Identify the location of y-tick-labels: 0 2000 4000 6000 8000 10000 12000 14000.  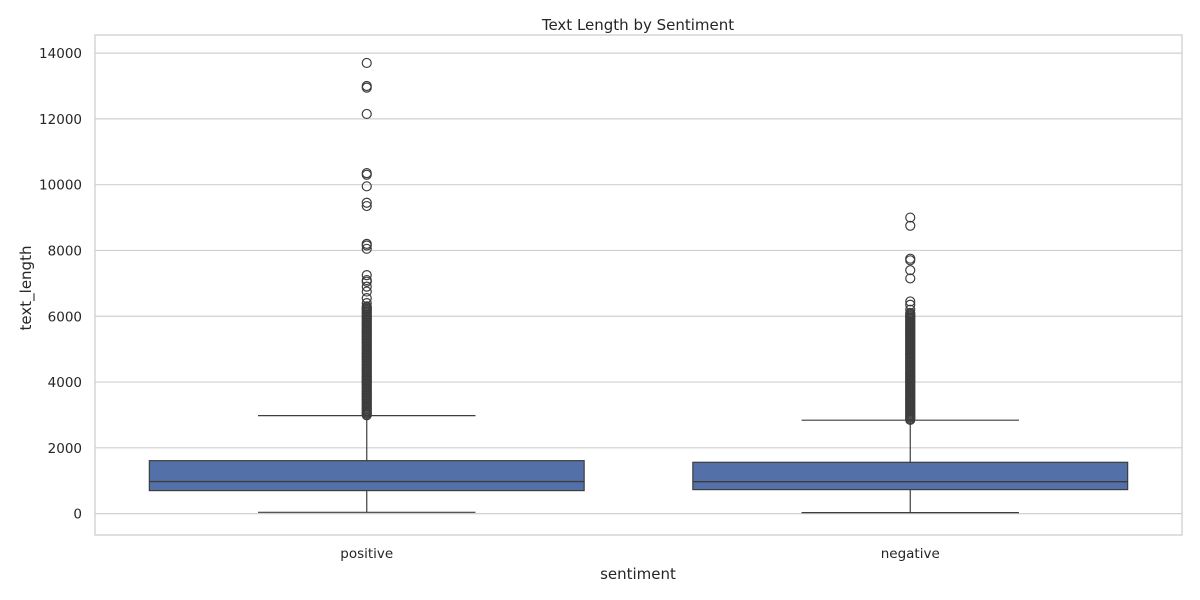
(60, 284).